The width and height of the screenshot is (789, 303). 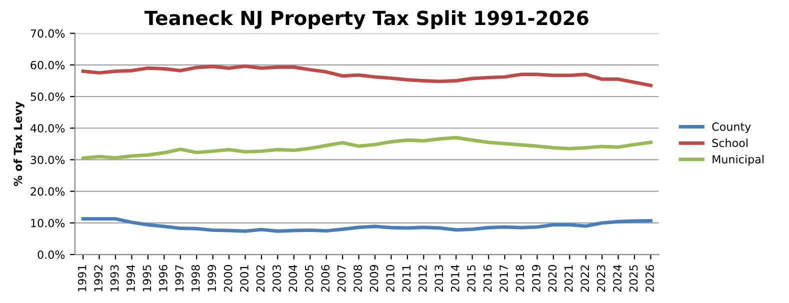 What do you see at coordinates (293, 278) in the screenshot?
I see `x-tick-label: 2004` at bounding box center [293, 278].